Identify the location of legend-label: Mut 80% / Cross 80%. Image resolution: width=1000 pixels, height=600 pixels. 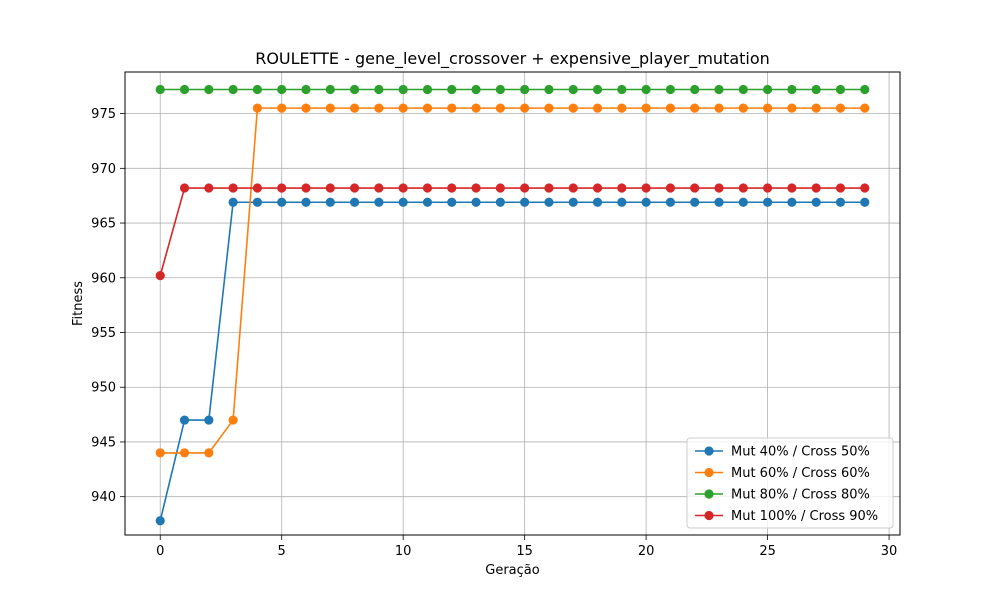
(800, 495).